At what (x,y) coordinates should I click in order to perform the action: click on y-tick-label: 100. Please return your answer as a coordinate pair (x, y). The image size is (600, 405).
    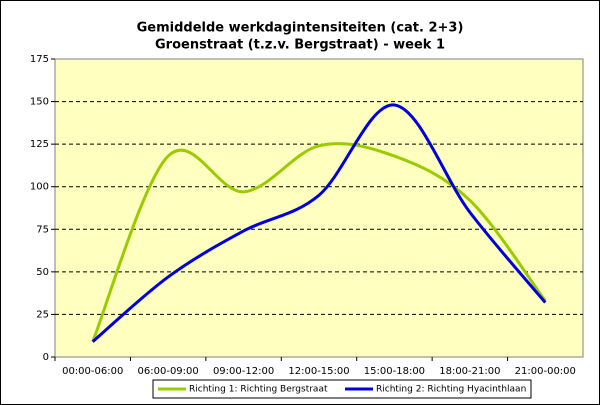
    Looking at the image, I should click on (39, 187).